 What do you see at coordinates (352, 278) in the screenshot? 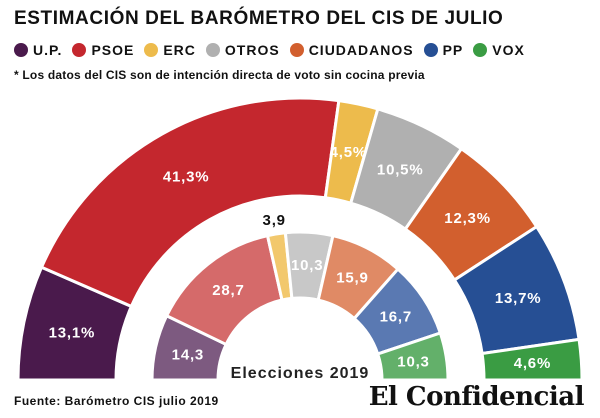
I see `inner-label-ciudadanos: 15,9` at bounding box center [352, 278].